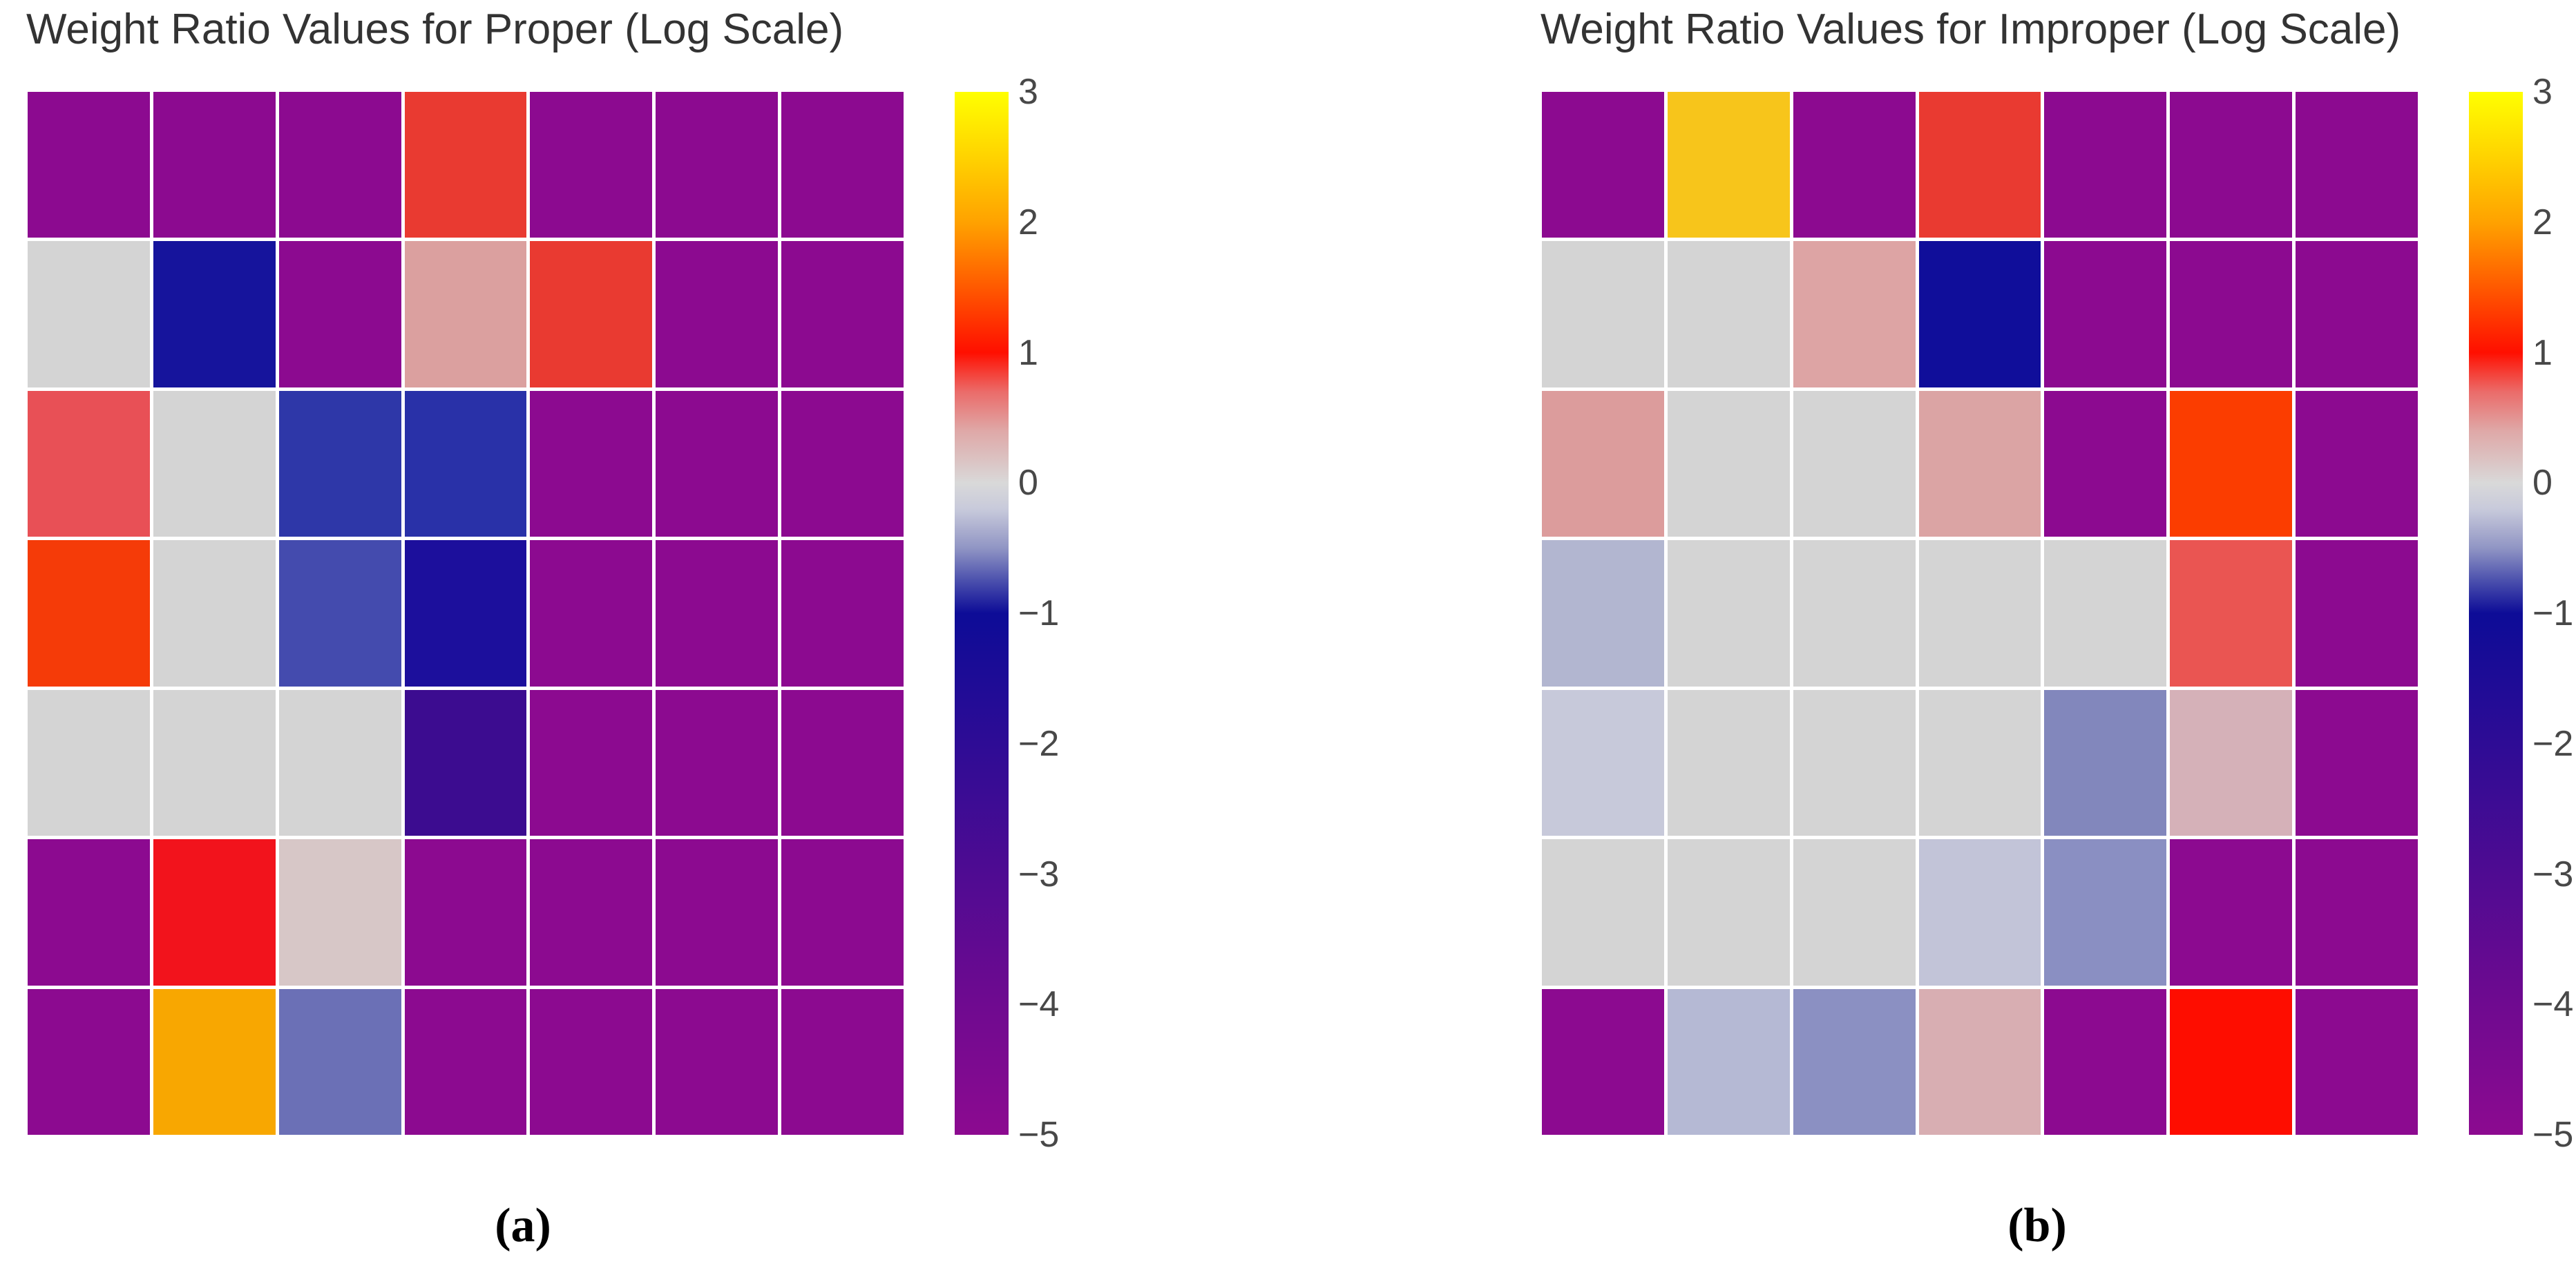  Describe the element at coordinates (2553, 744) in the screenshot. I see `colorbar-tick-label: −2` at that location.